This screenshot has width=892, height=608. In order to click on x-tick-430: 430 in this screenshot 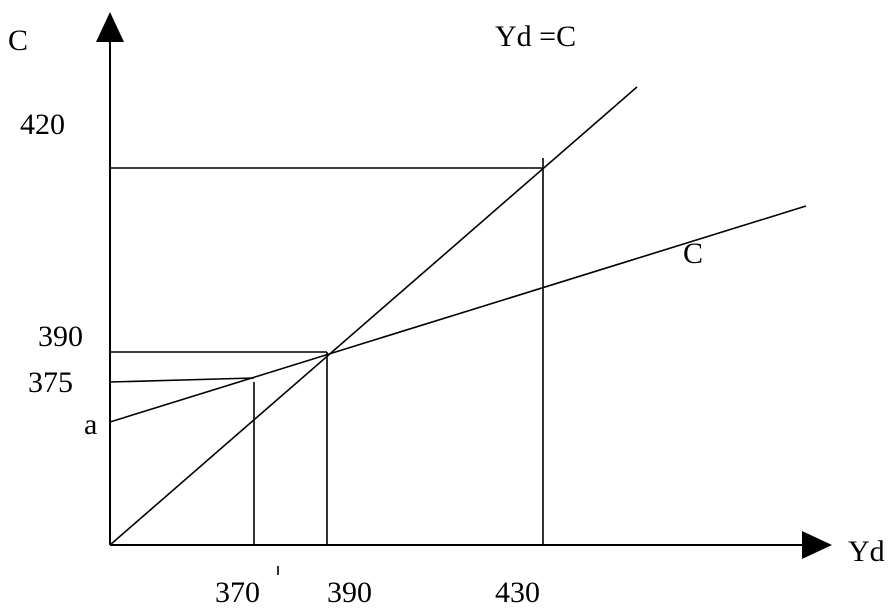, I will do `click(517, 592)`.